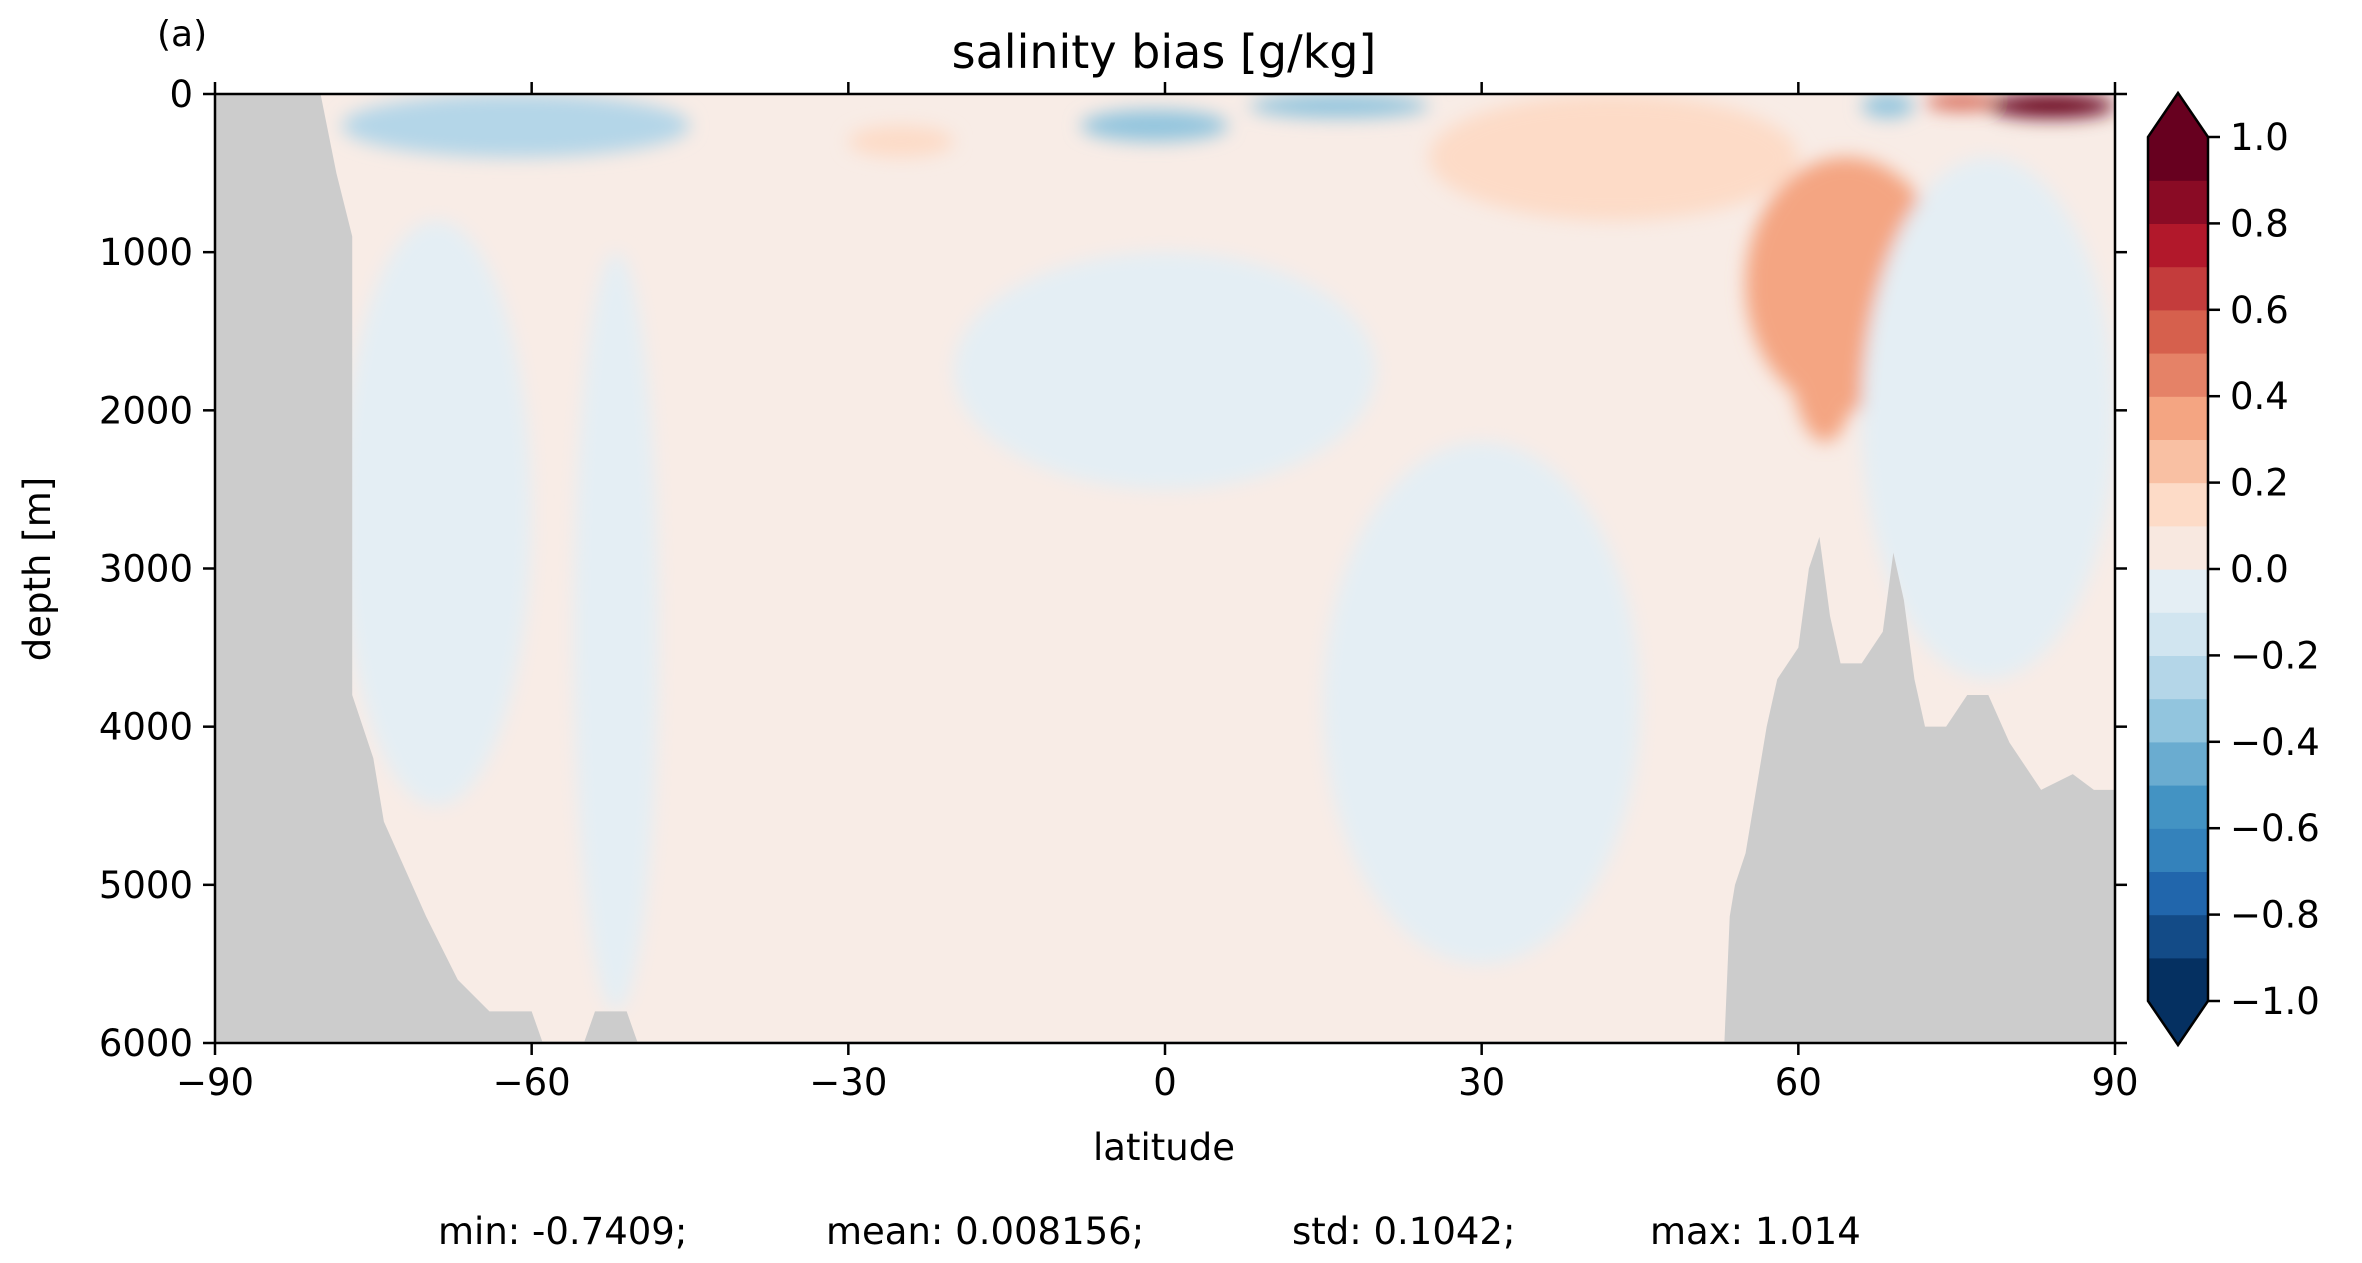  Describe the element at coordinates (1403, 1231) in the screenshot. I see `stat-std: std: 0.1042;` at that location.